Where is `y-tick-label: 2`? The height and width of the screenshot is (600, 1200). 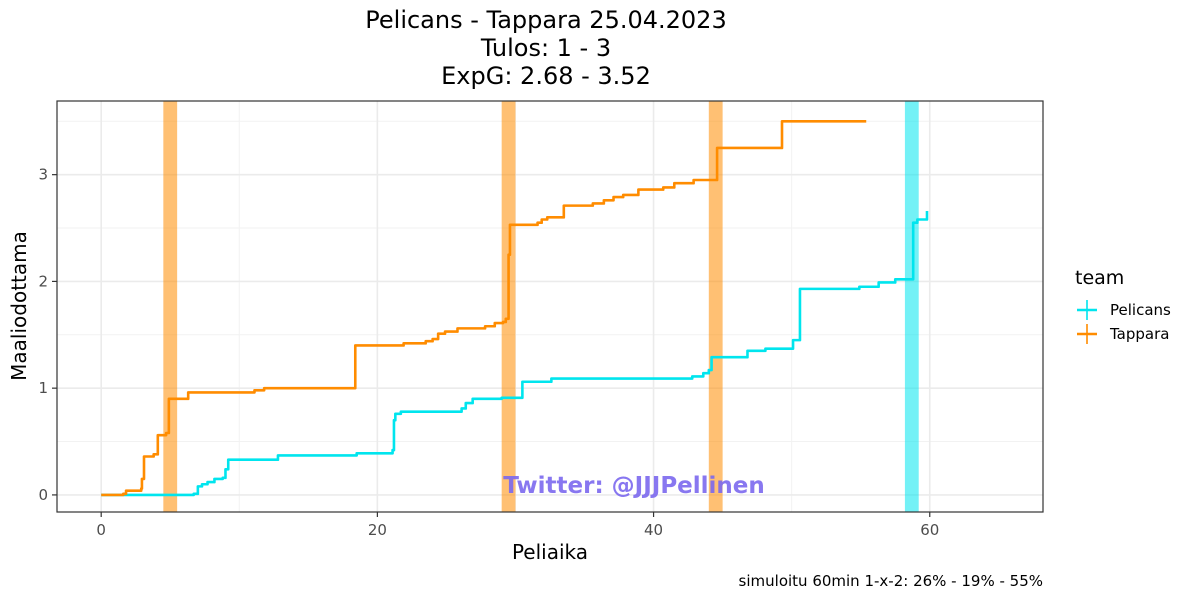
y-tick-label: 2 is located at coordinates (43, 281).